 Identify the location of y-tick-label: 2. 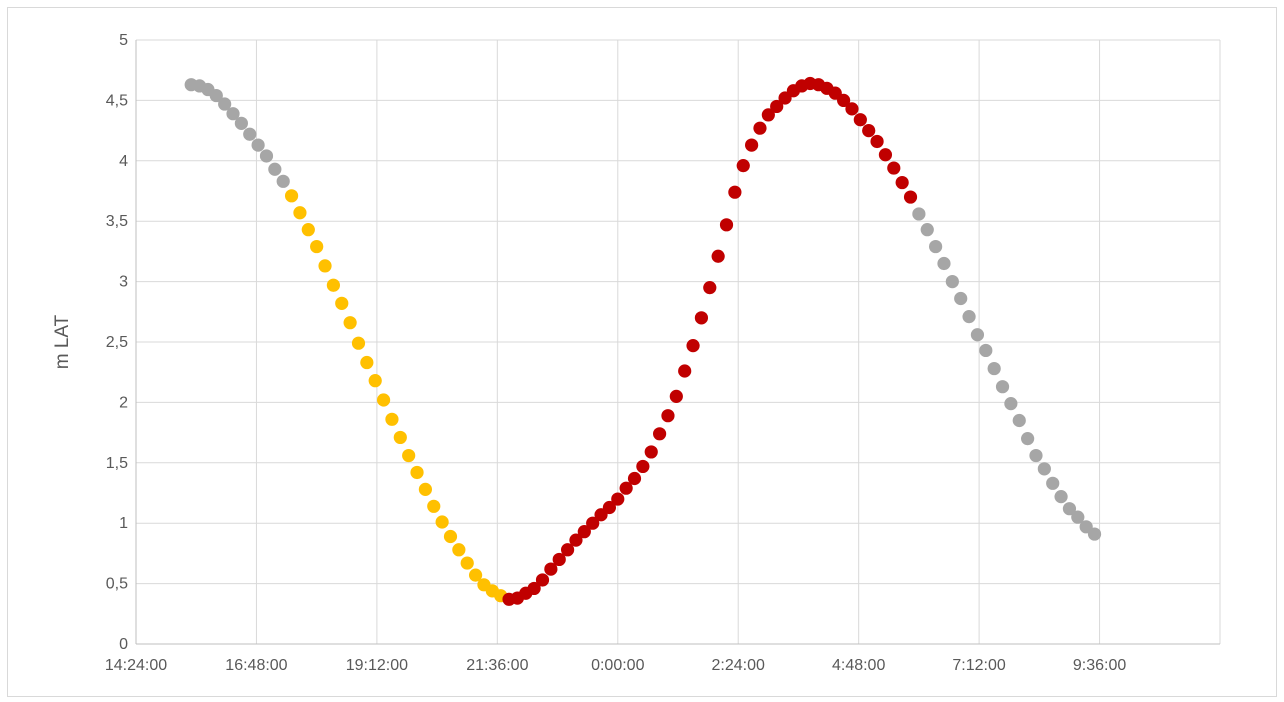
(123, 402).